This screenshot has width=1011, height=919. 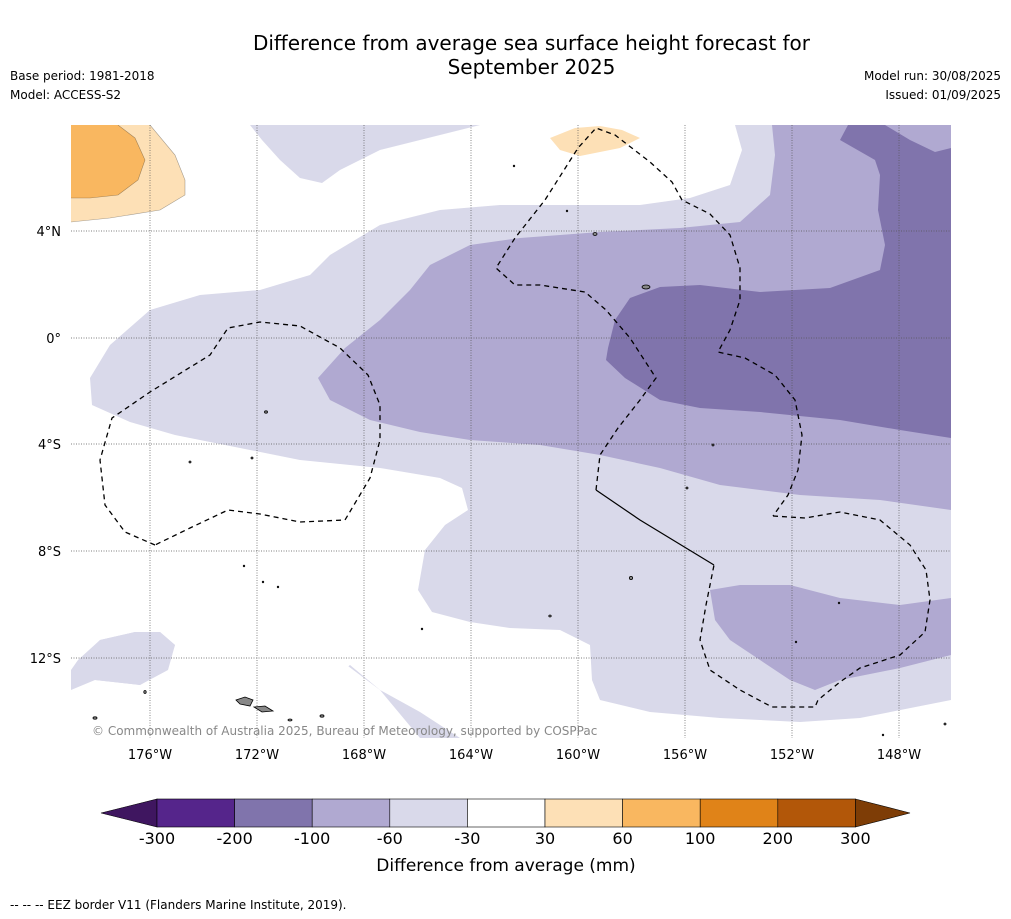 I want to click on longitude-label: 160°W, so click(x=578, y=755).